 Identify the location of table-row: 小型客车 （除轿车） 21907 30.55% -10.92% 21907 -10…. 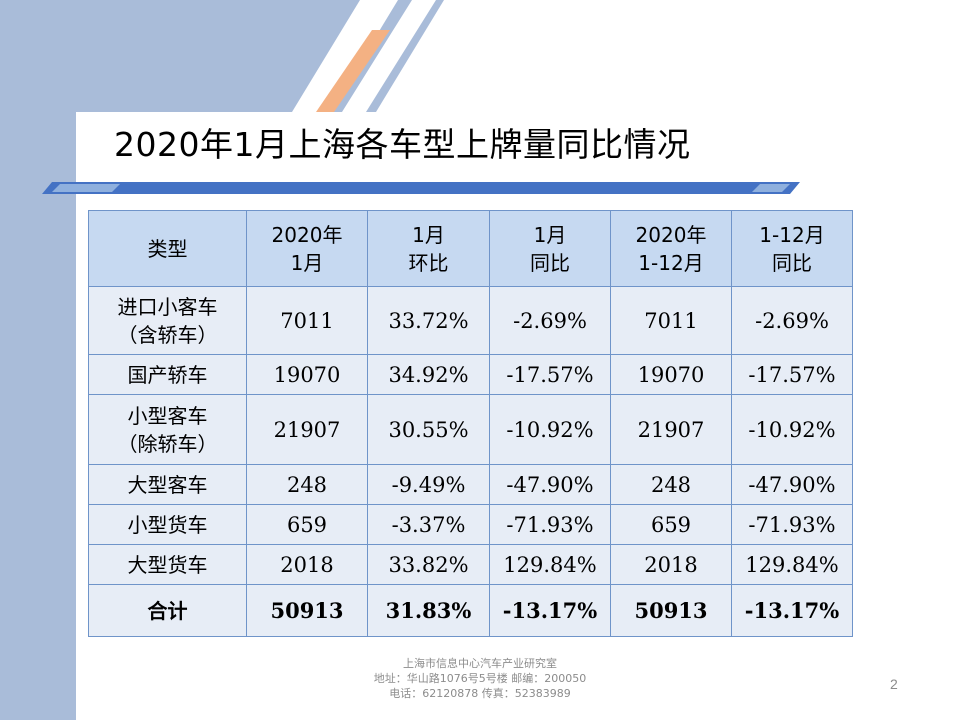
(470, 429).